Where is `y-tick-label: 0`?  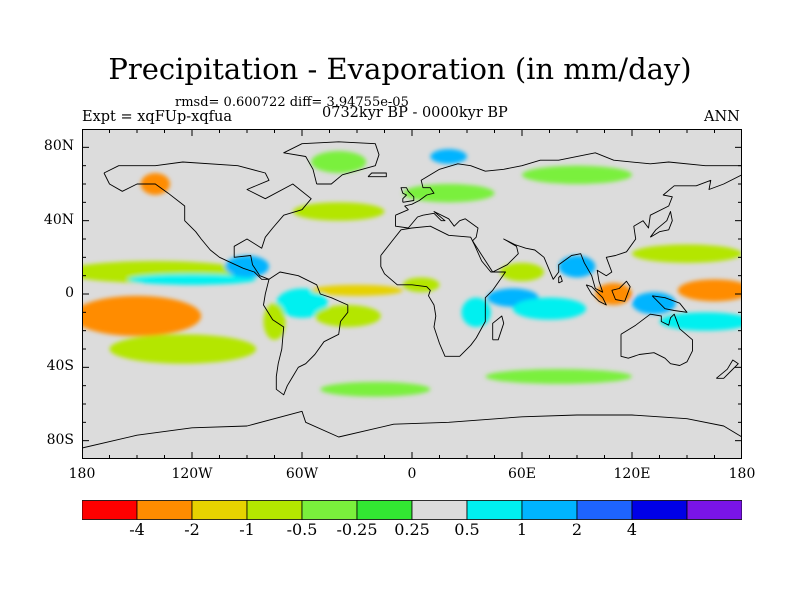
y-tick-label: 0 is located at coordinates (69, 293).